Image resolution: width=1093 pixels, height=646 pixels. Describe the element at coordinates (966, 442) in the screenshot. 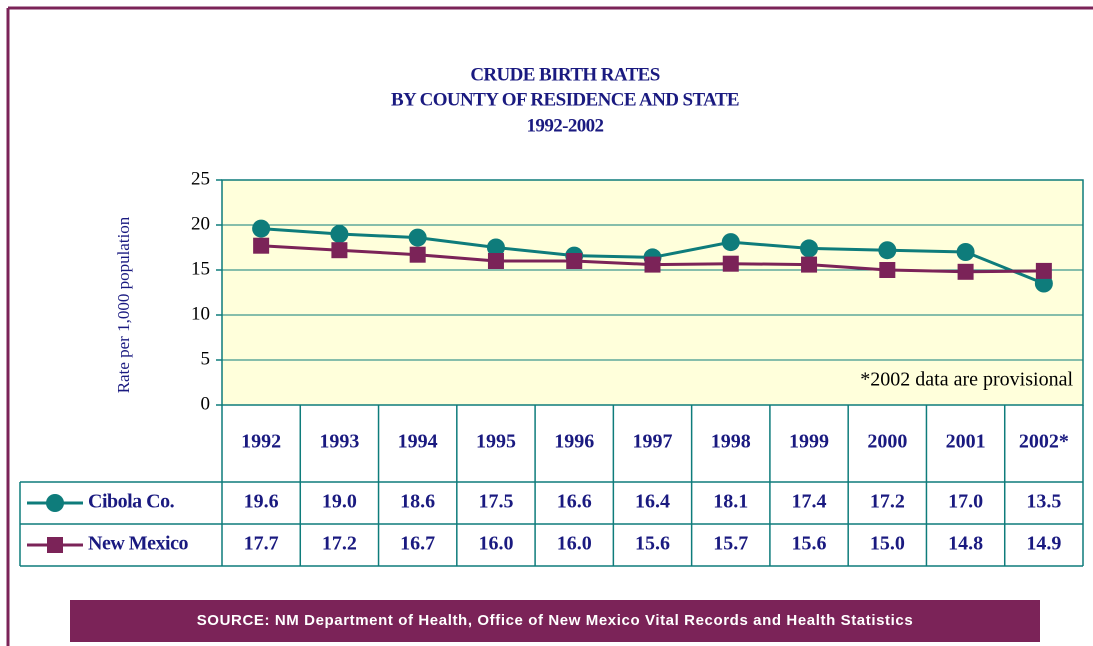

I see `x-tick-label: 2001` at that location.